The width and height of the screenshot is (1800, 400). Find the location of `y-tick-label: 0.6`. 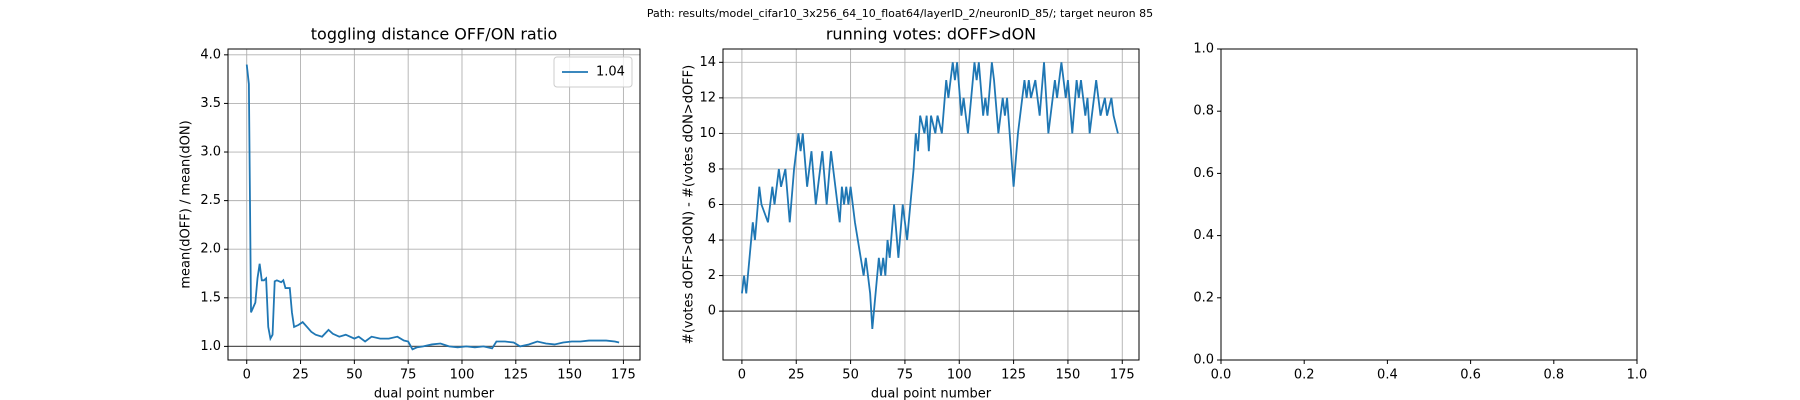

y-tick-label: 0.6 is located at coordinates (1203, 173).